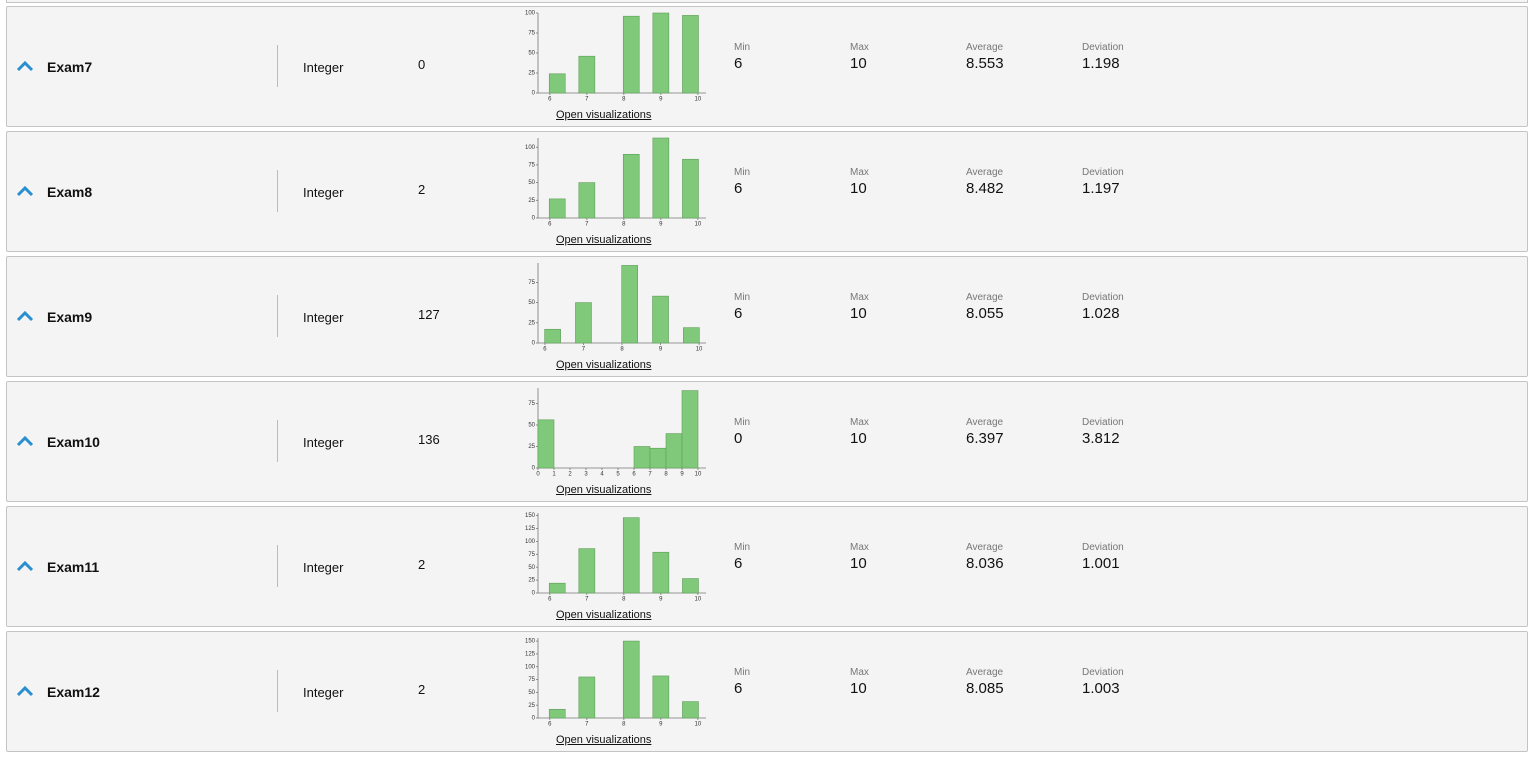  What do you see at coordinates (586, 475) in the screenshot?
I see `x-tick-label: 3` at bounding box center [586, 475].